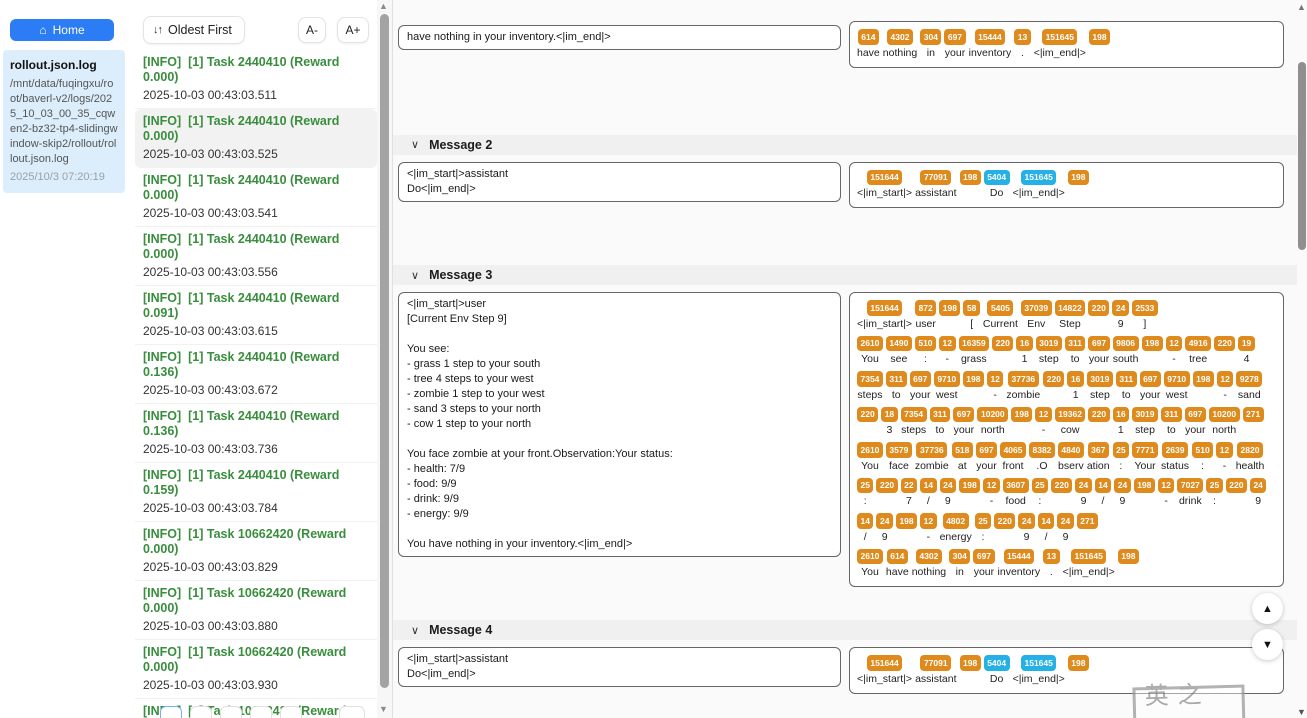  Describe the element at coordinates (993, 414) in the screenshot. I see `token-id-chip: 10200` at that location.